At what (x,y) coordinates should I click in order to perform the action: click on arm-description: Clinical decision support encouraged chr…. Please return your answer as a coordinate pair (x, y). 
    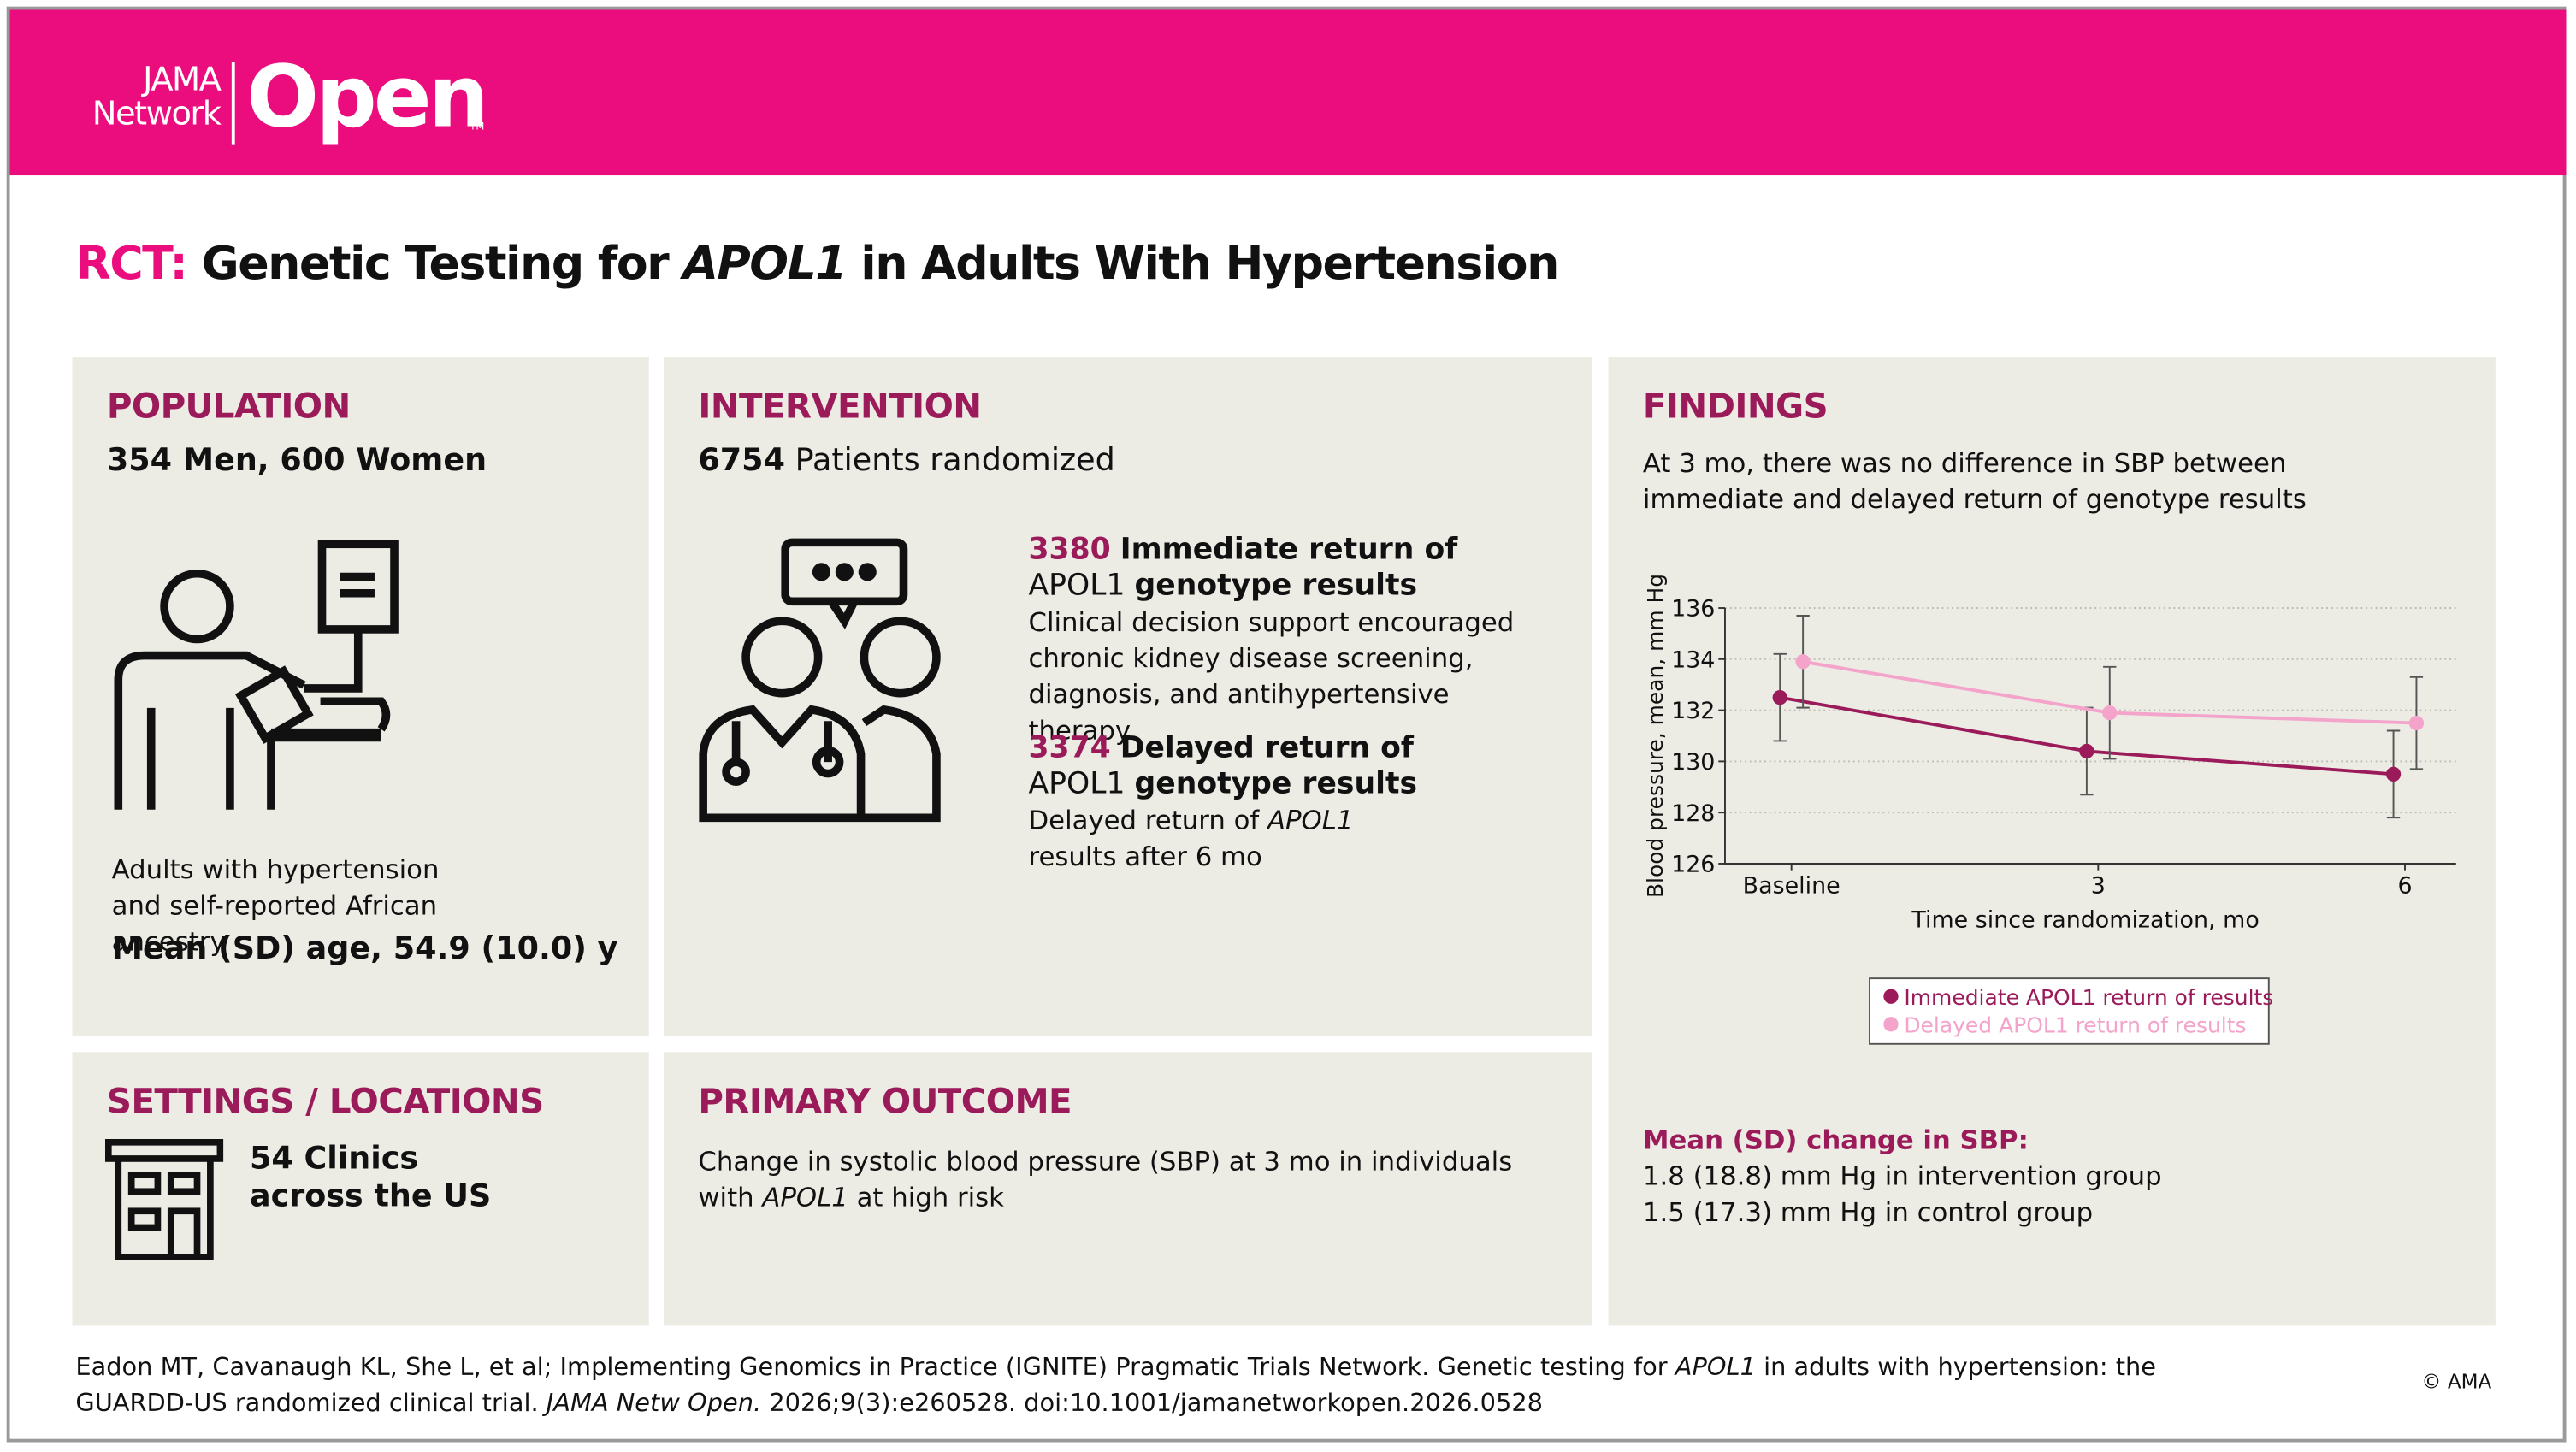
    Looking at the image, I should click on (1274, 677).